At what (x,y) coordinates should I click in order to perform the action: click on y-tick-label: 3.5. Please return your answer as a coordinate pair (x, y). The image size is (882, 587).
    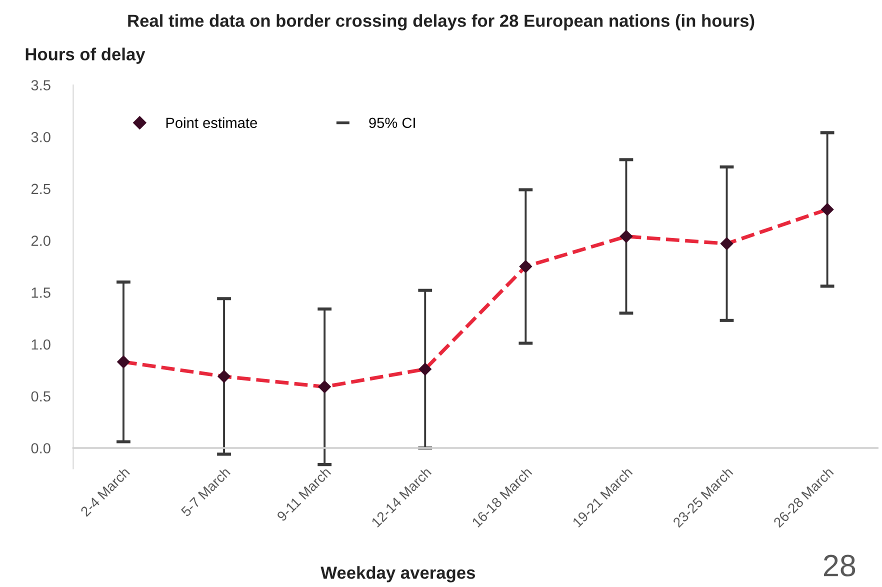
    Looking at the image, I should click on (40, 85).